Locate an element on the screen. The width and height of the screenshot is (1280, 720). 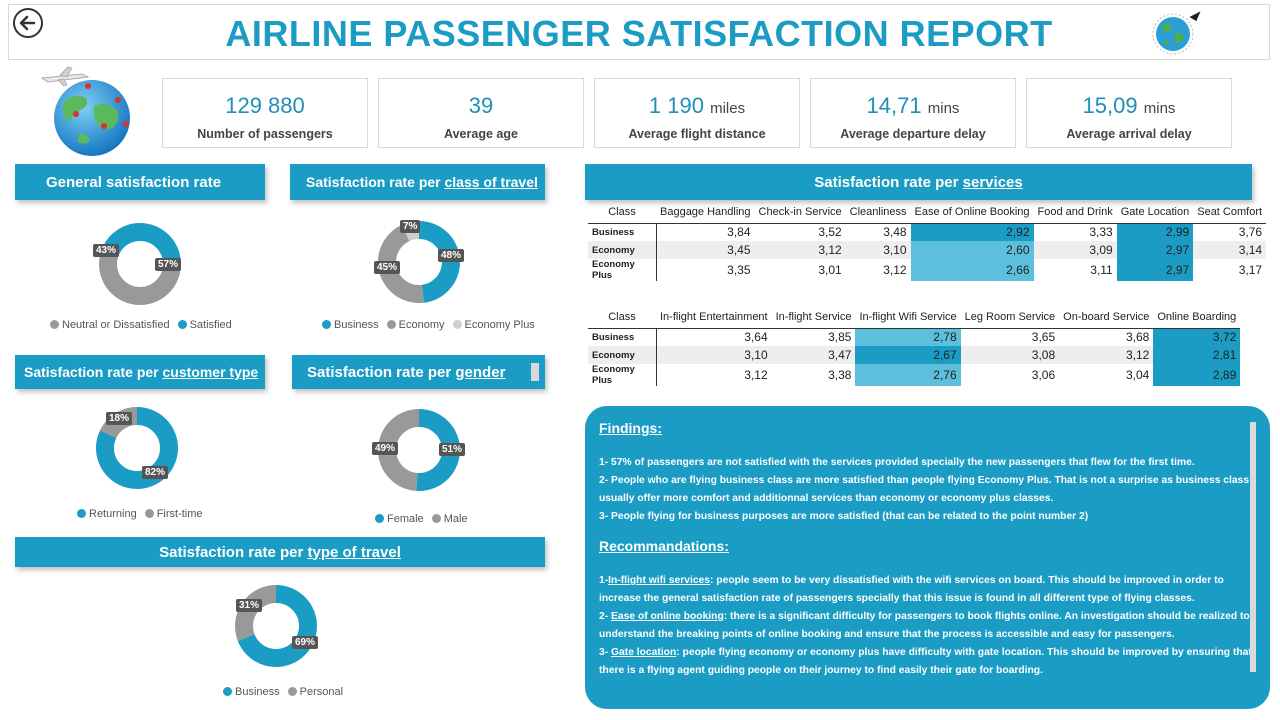
table-header: In-flight Wifi Service is located at coordinates (908, 316).